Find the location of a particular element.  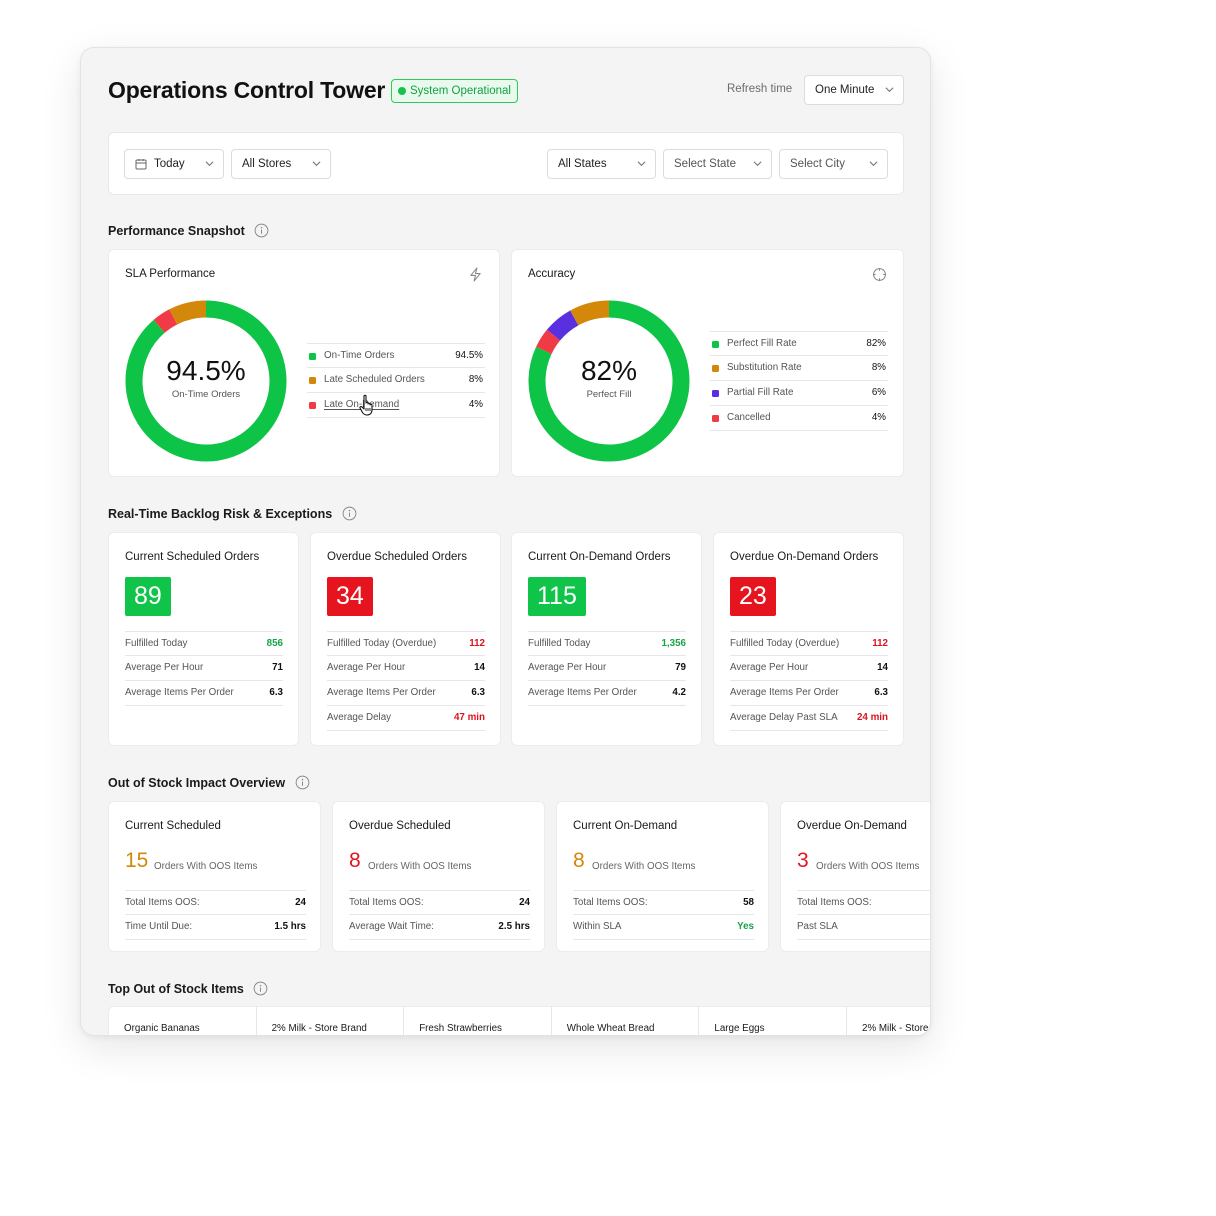

city-select: Select City is located at coordinates (833, 164).